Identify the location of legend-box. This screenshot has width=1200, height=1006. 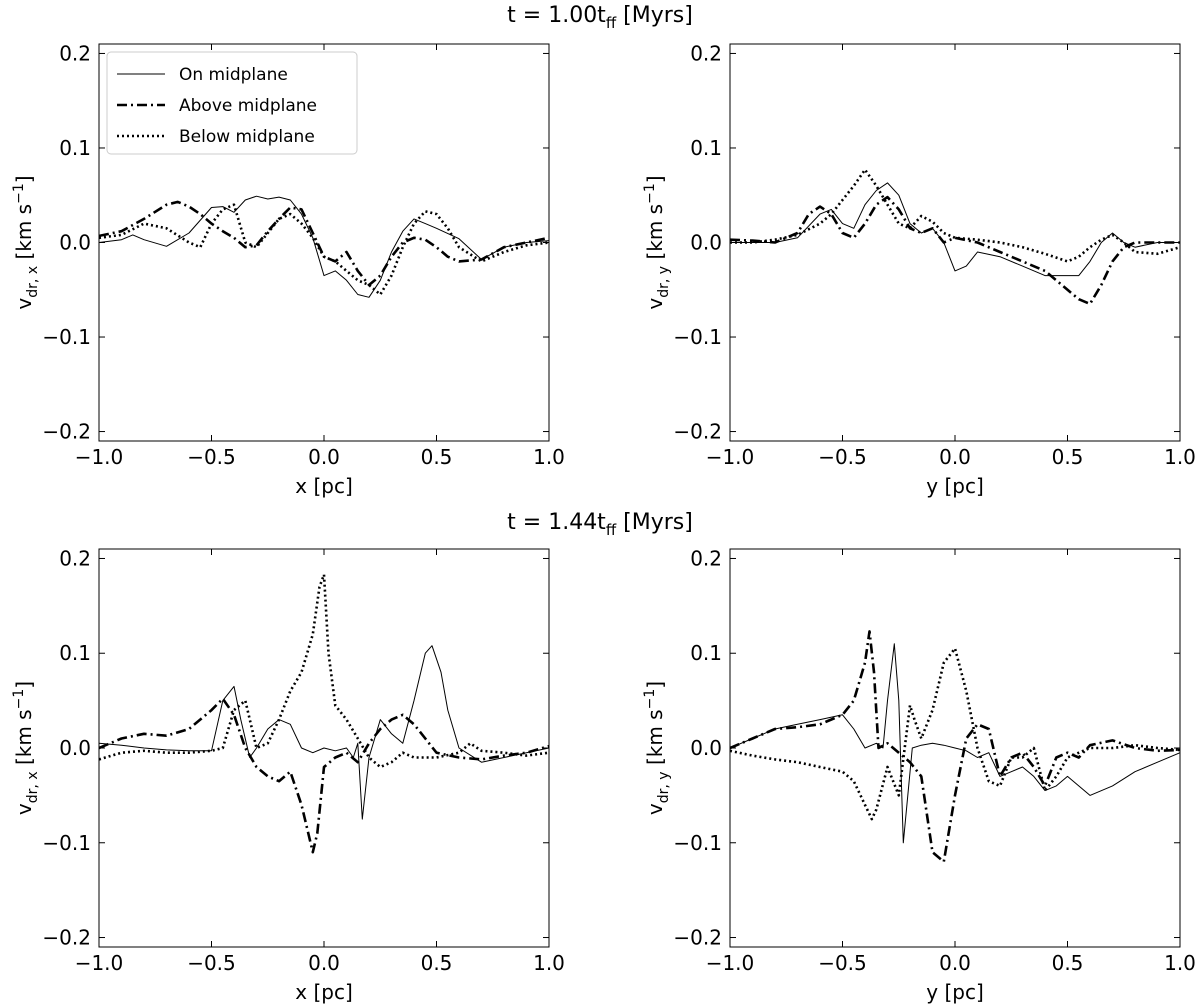
(232, 103).